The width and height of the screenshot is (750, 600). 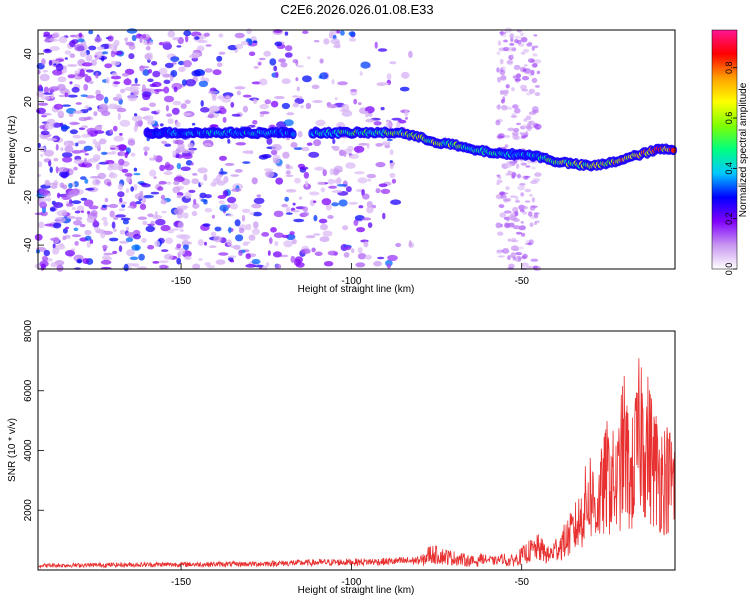 I want to click on x-tick-label: -100, so click(x=351, y=281).